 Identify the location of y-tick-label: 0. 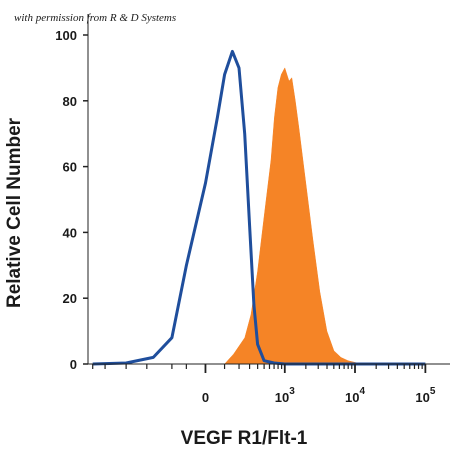
(73, 364).